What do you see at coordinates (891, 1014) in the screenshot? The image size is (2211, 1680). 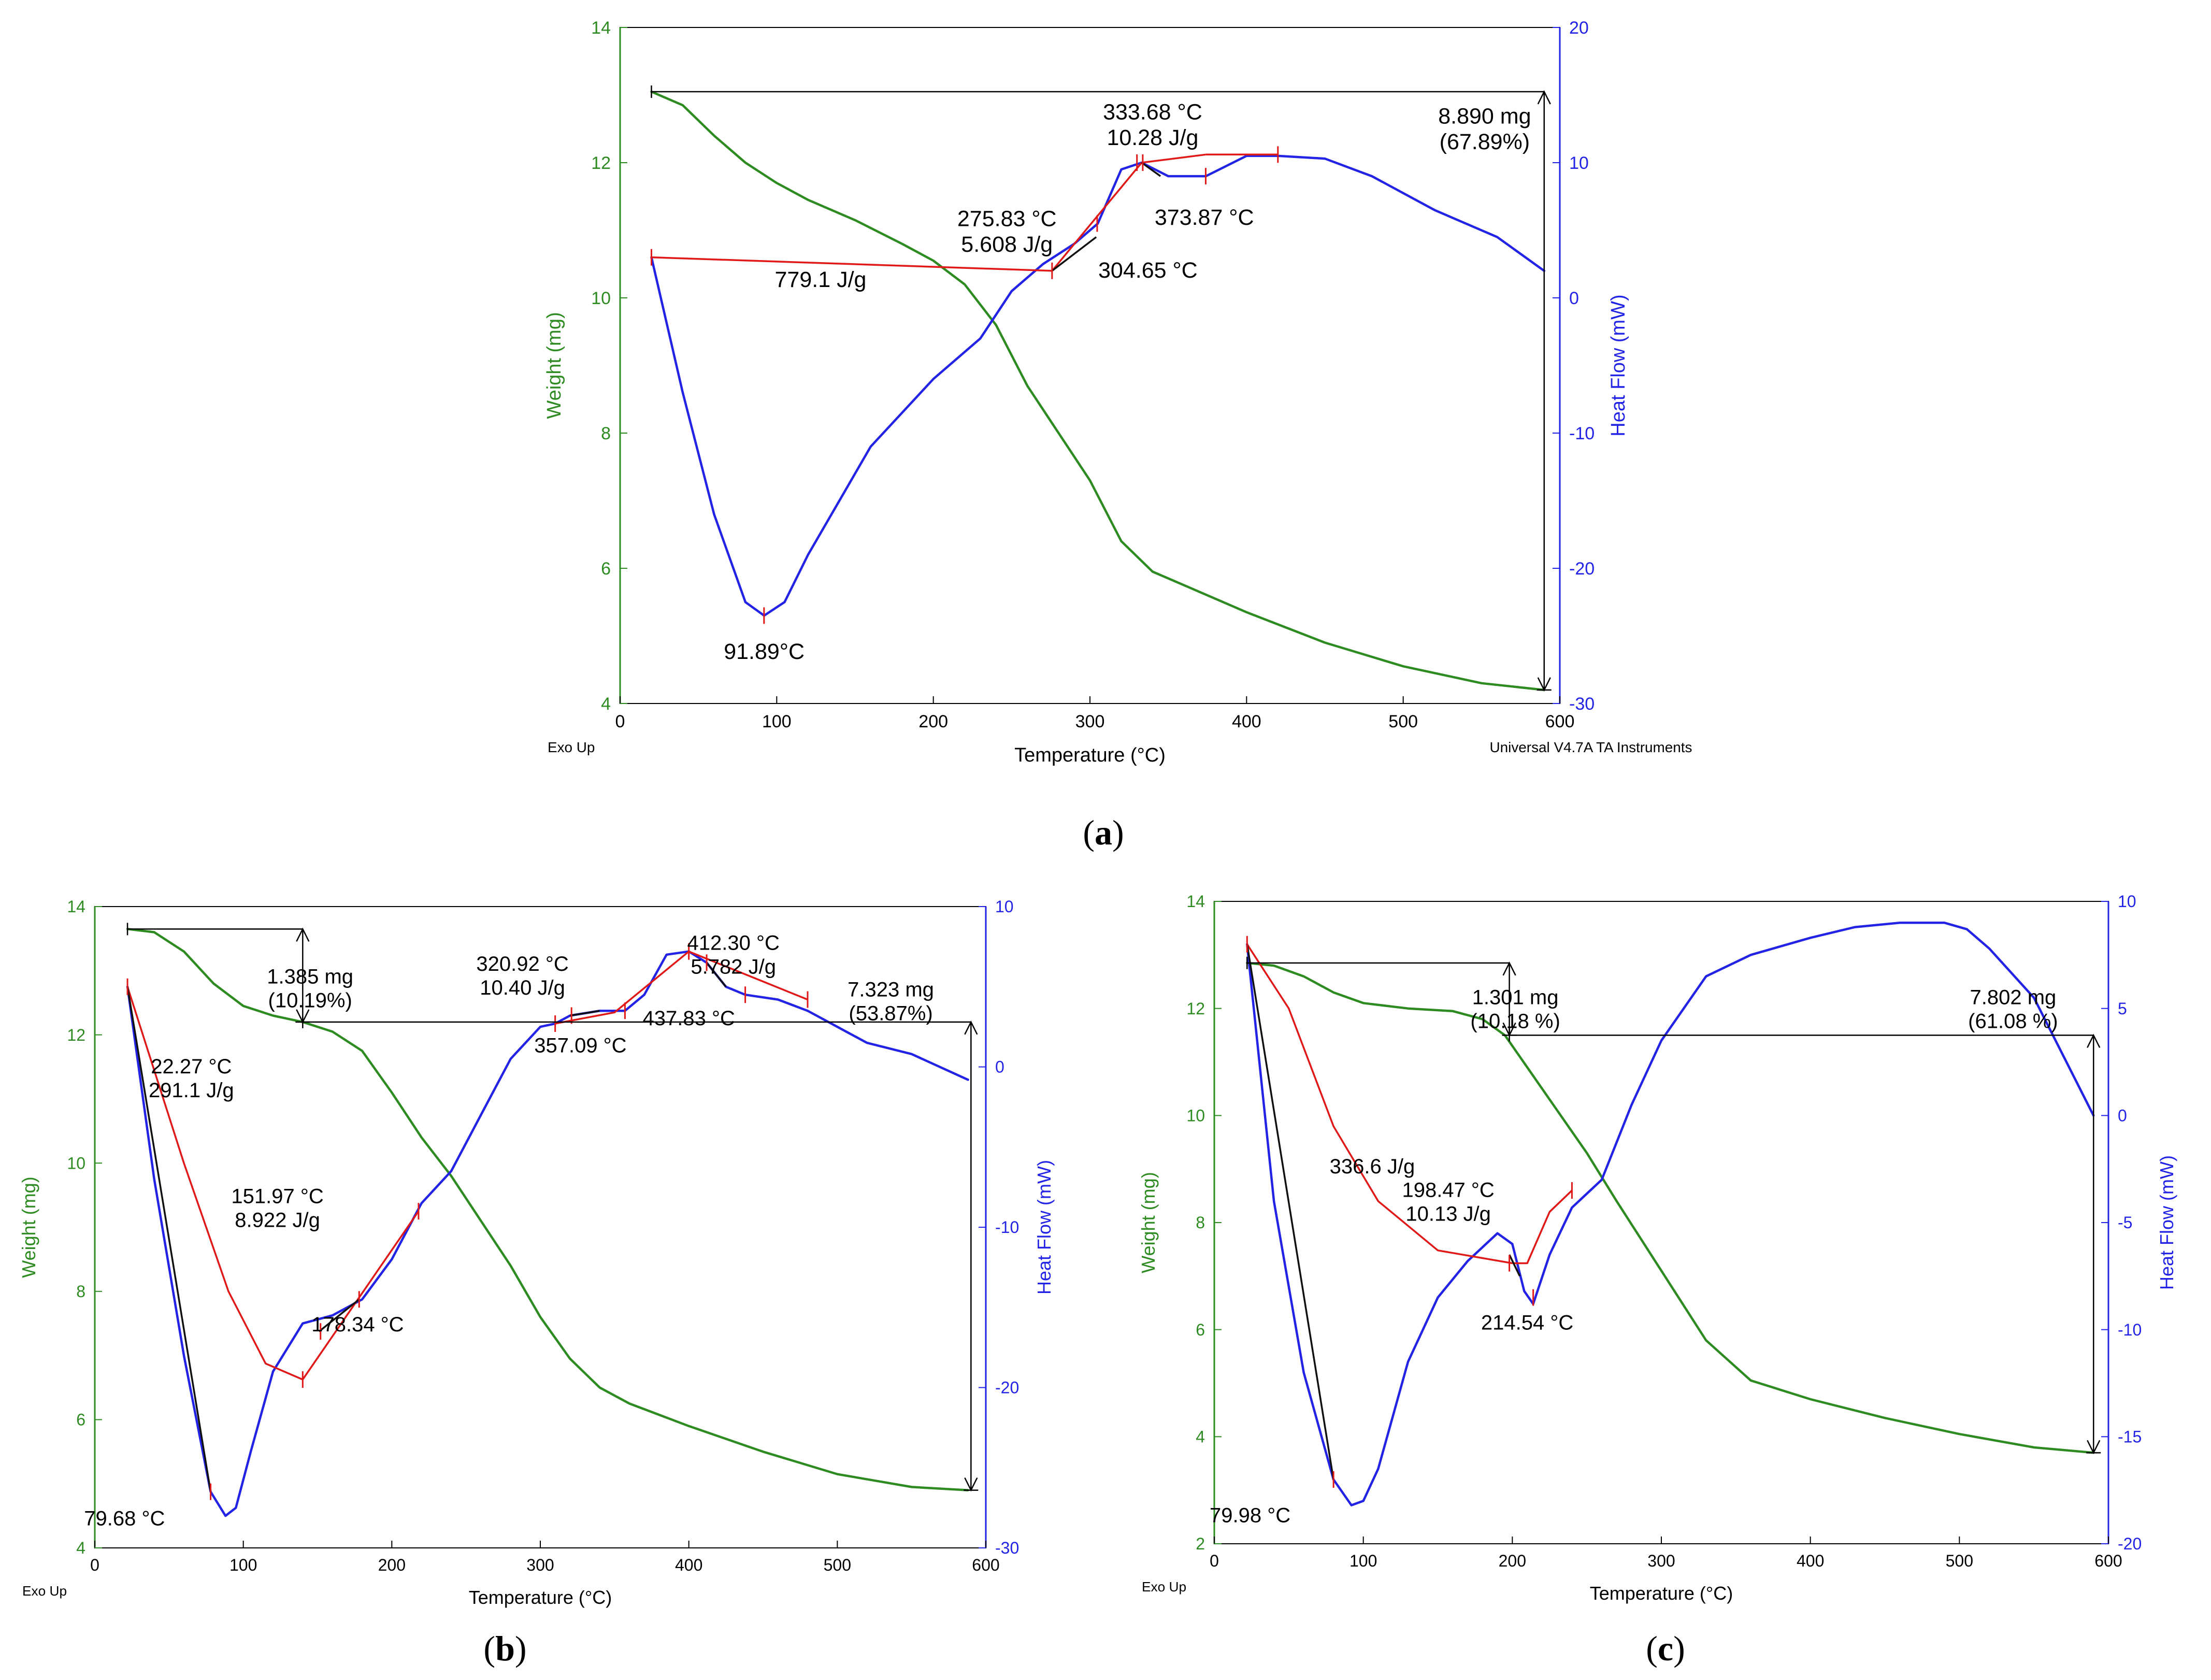 I see `data-label-line: (53.87%)` at bounding box center [891, 1014].